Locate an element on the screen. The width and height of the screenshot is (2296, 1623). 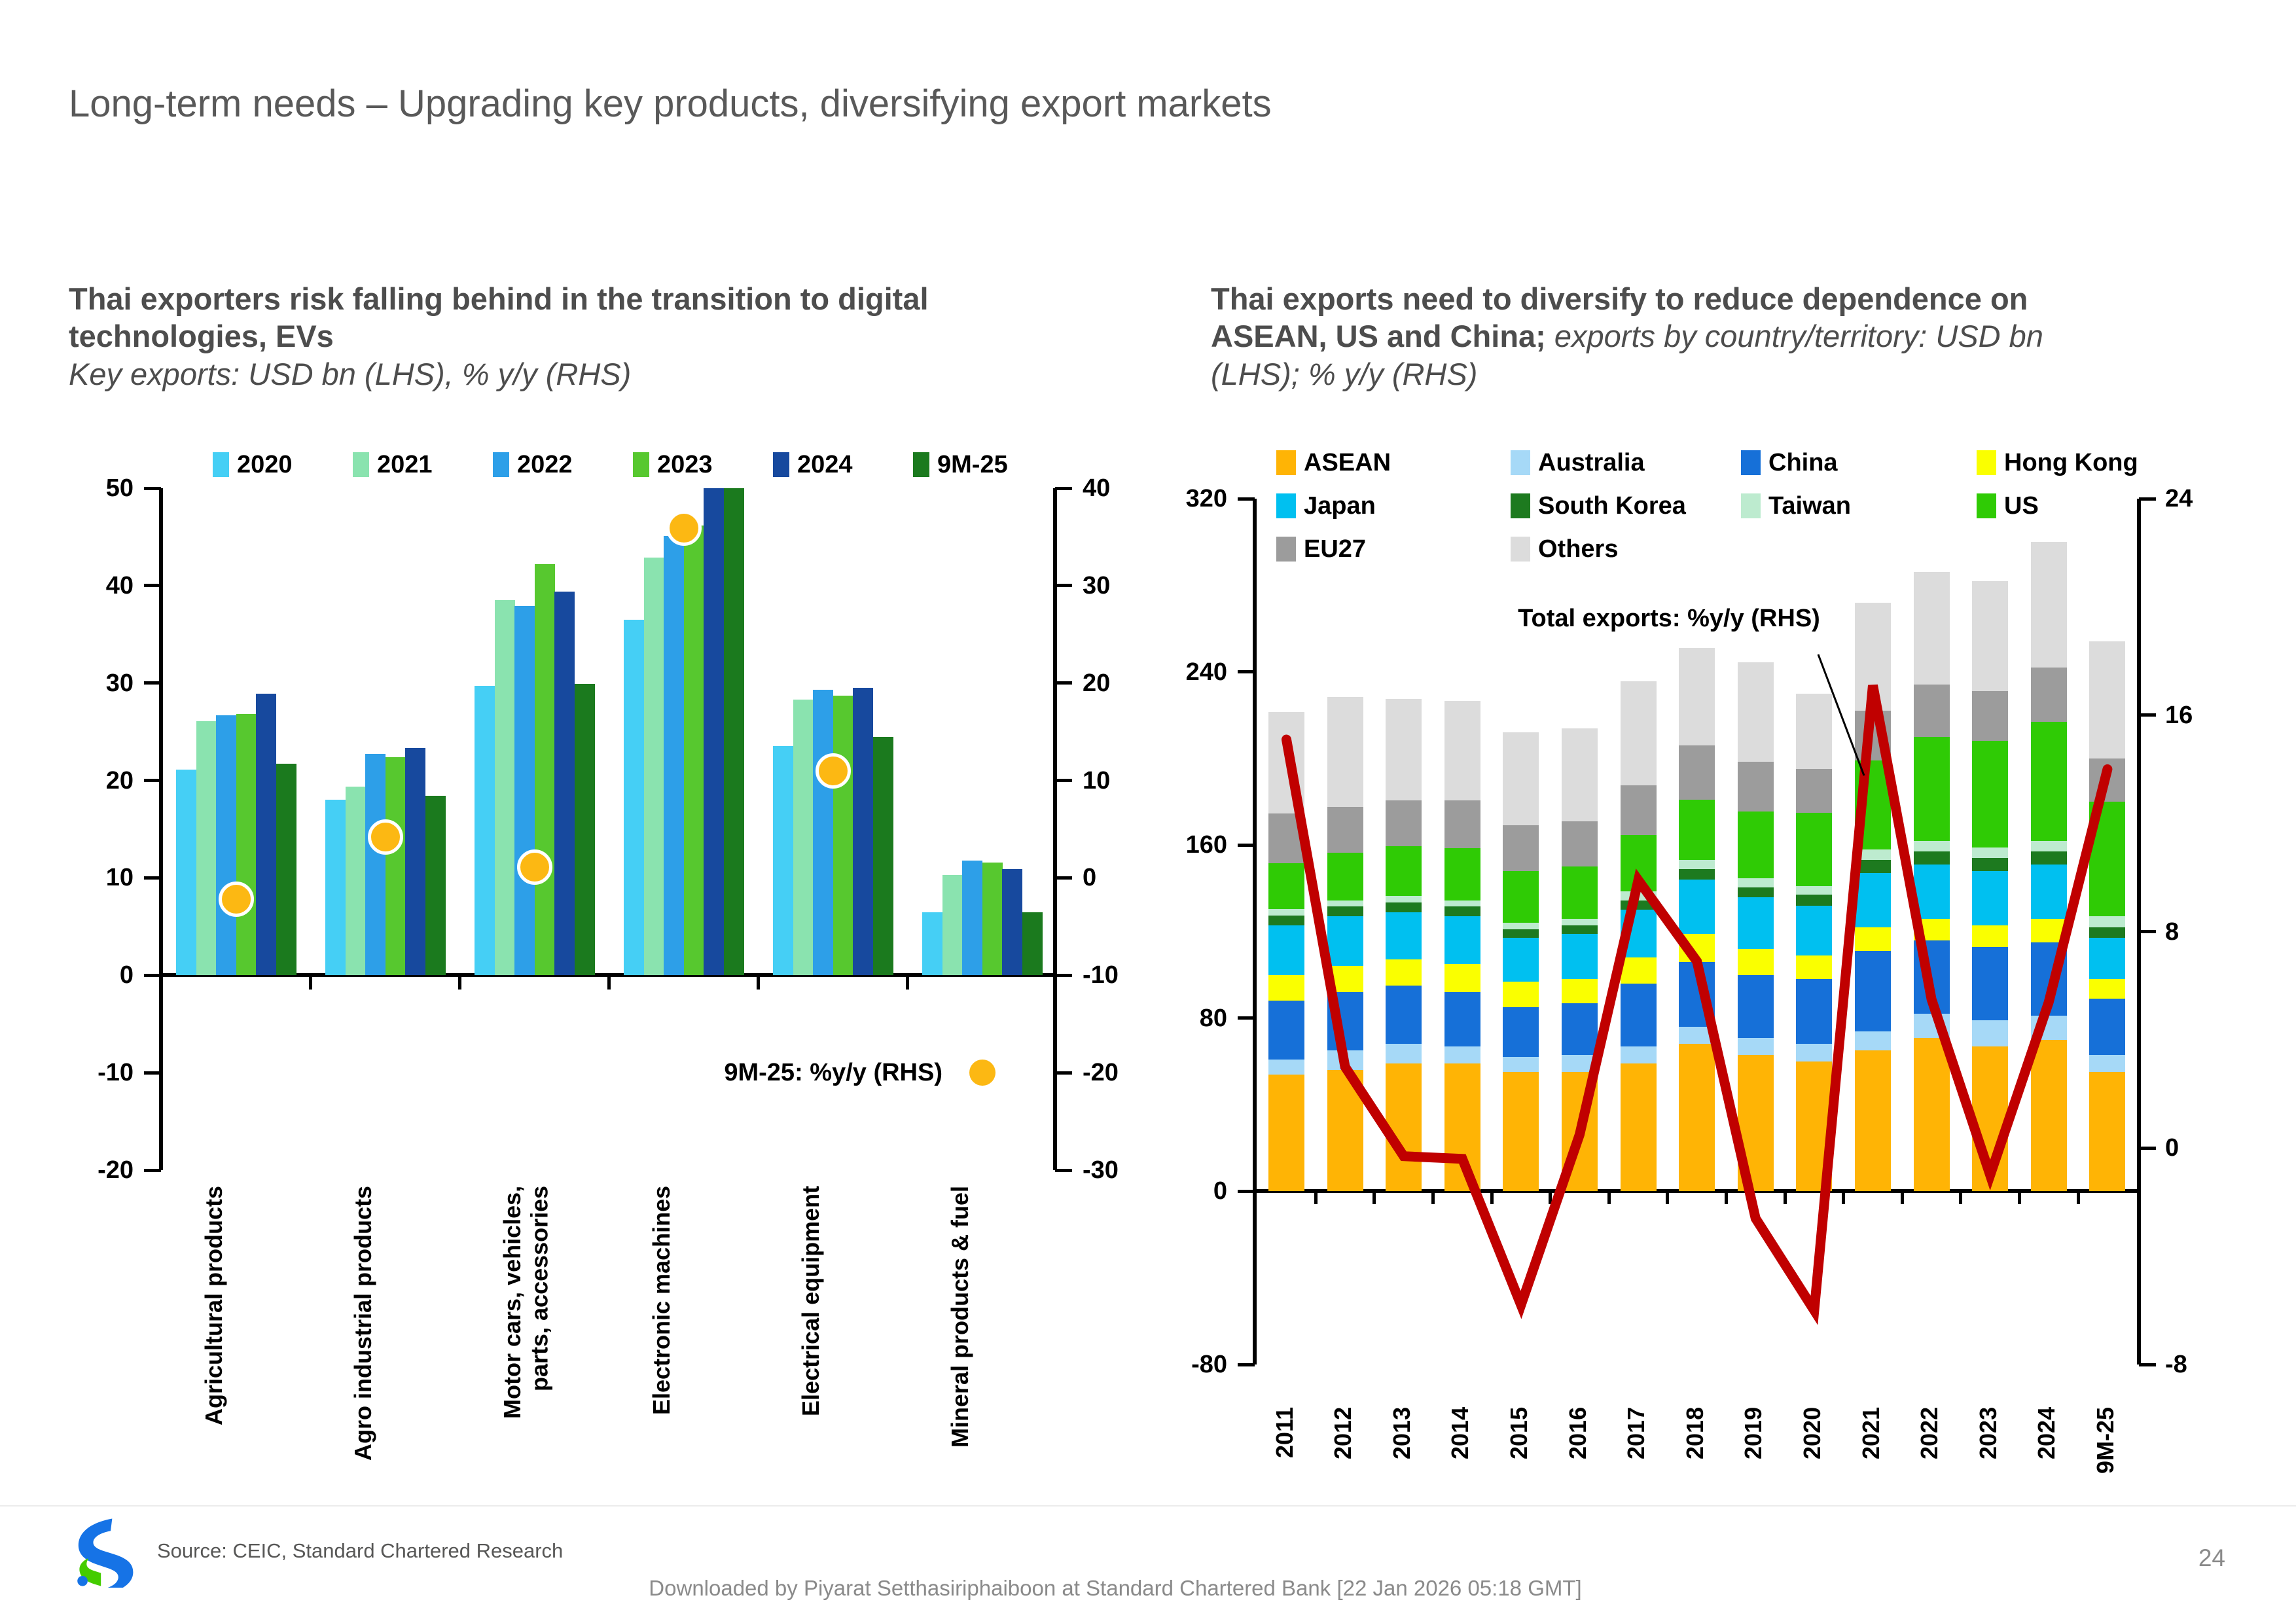
year-label-2013: 2013 is located at coordinates (1401, 1434).